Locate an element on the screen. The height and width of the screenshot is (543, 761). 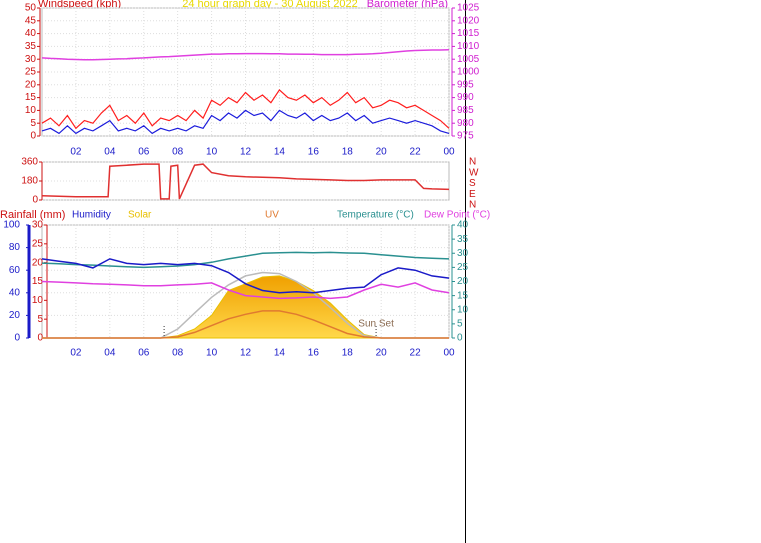
y2-tick-label: 995 is located at coordinates (465, 84).